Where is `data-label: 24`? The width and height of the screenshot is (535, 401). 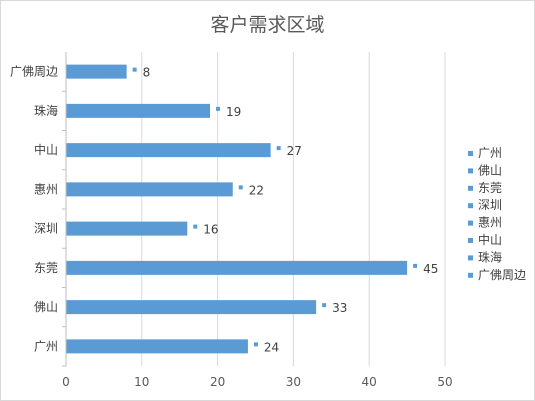
data-label: 24 is located at coordinates (271, 347).